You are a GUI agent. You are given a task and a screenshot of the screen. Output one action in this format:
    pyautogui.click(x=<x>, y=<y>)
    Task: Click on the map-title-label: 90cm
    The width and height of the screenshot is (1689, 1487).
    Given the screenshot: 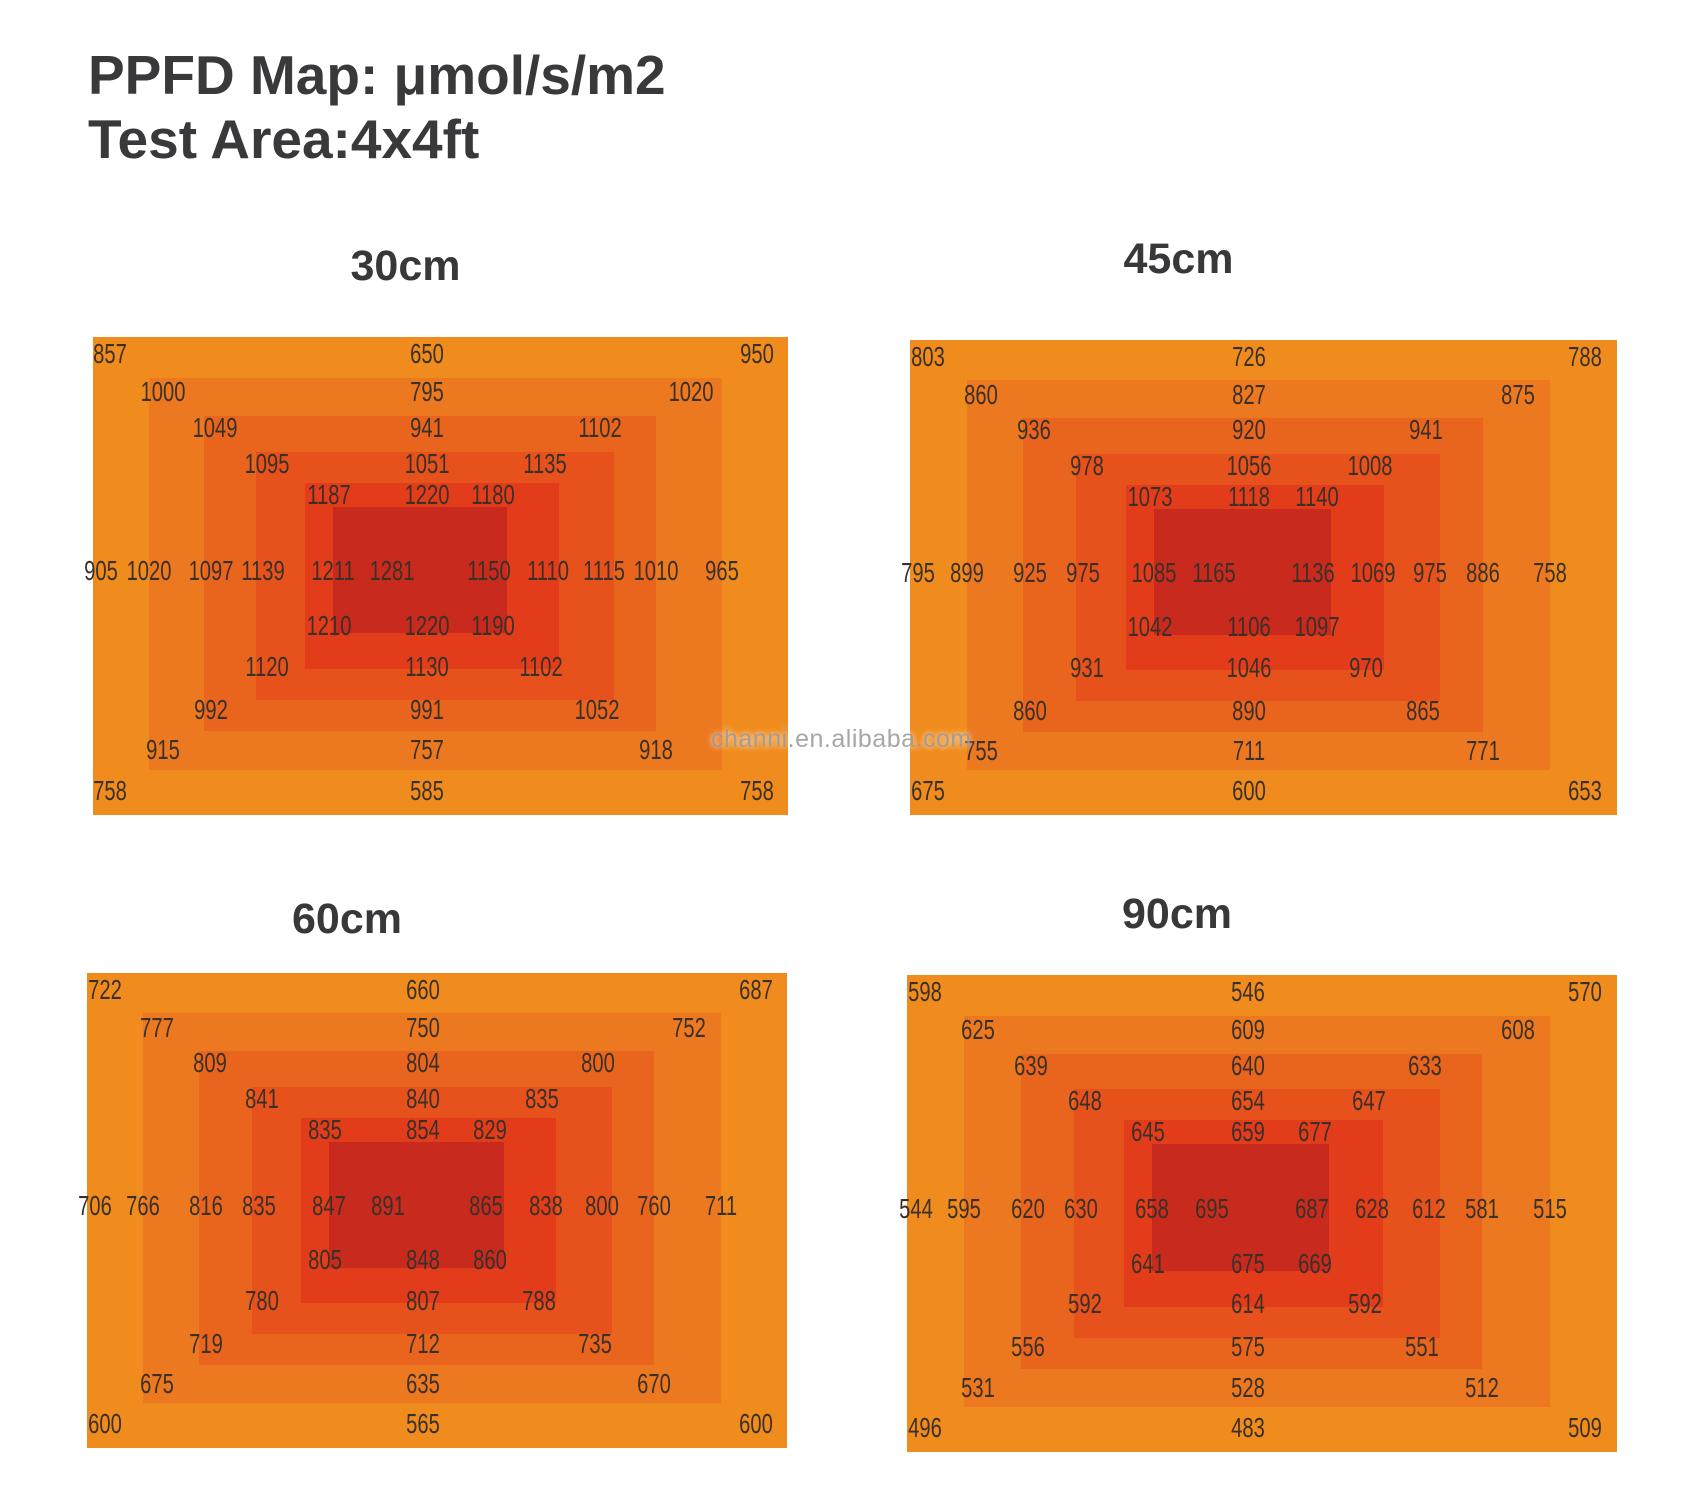 What is the action you would take?
    pyautogui.click(x=1177, y=914)
    